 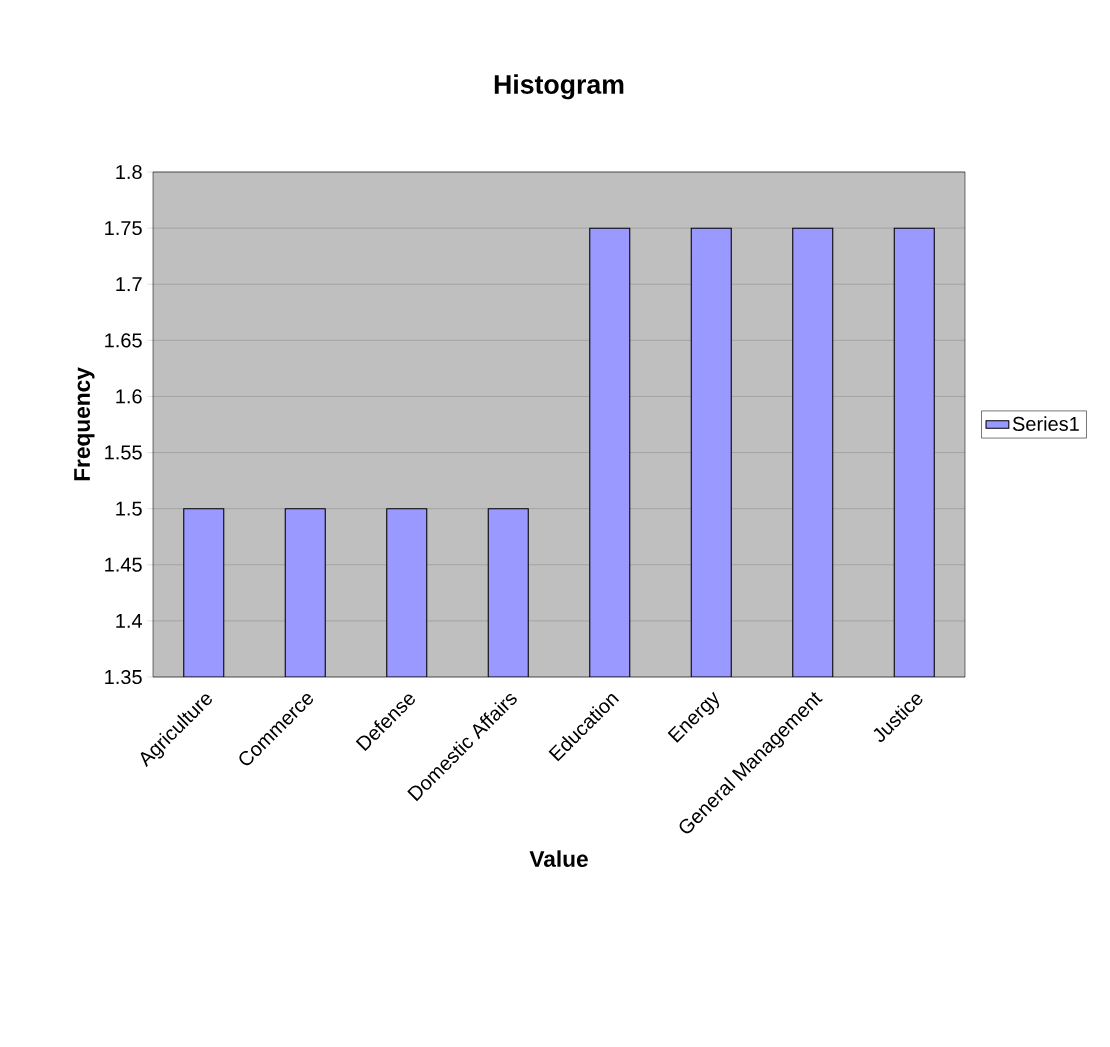 What do you see at coordinates (559, 87) in the screenshot?
I see `chart-title: Histogram` at bounding box center [559, 87].